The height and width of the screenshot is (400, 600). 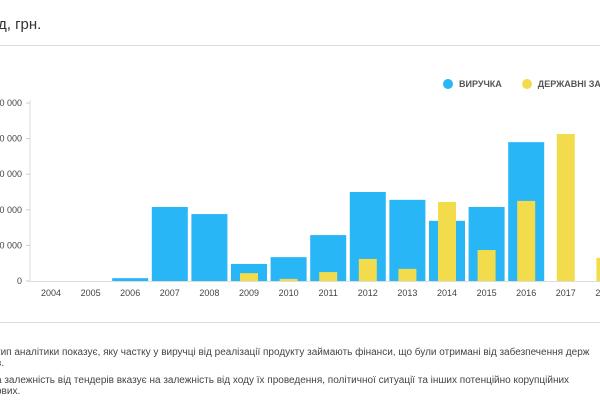 What do you see at coordinates (566, 293) in the screenshot?
I see `x-tick-label: 2017` at bounding box center [566, 293].